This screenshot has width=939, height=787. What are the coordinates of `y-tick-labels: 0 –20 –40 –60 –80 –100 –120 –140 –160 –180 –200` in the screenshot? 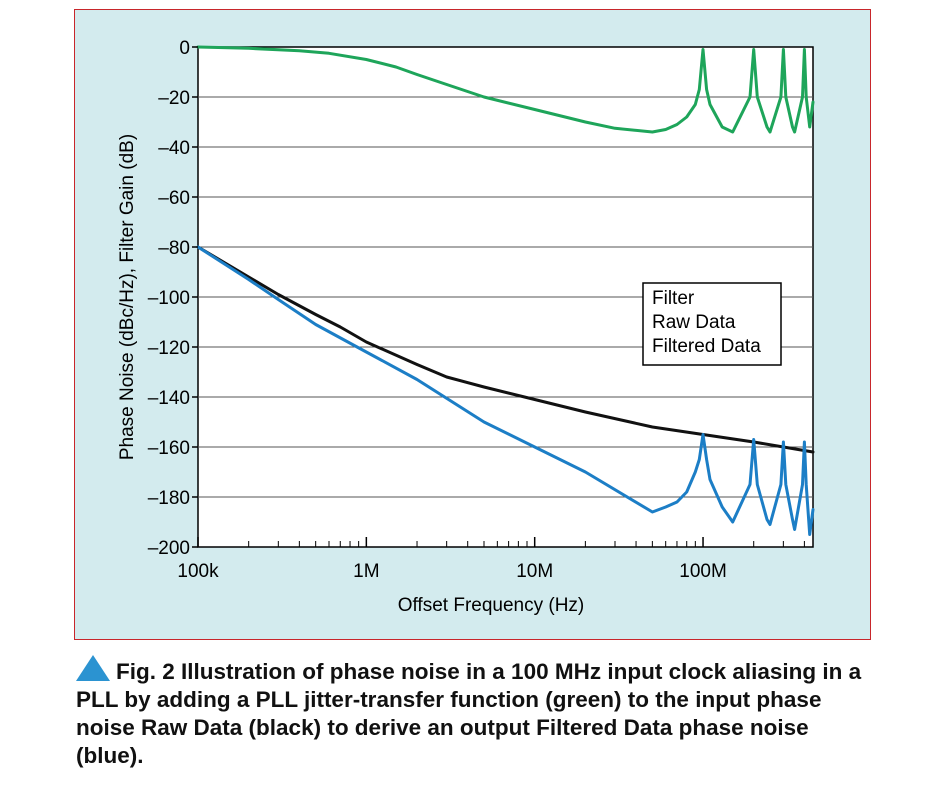 It's located at (173, 298).